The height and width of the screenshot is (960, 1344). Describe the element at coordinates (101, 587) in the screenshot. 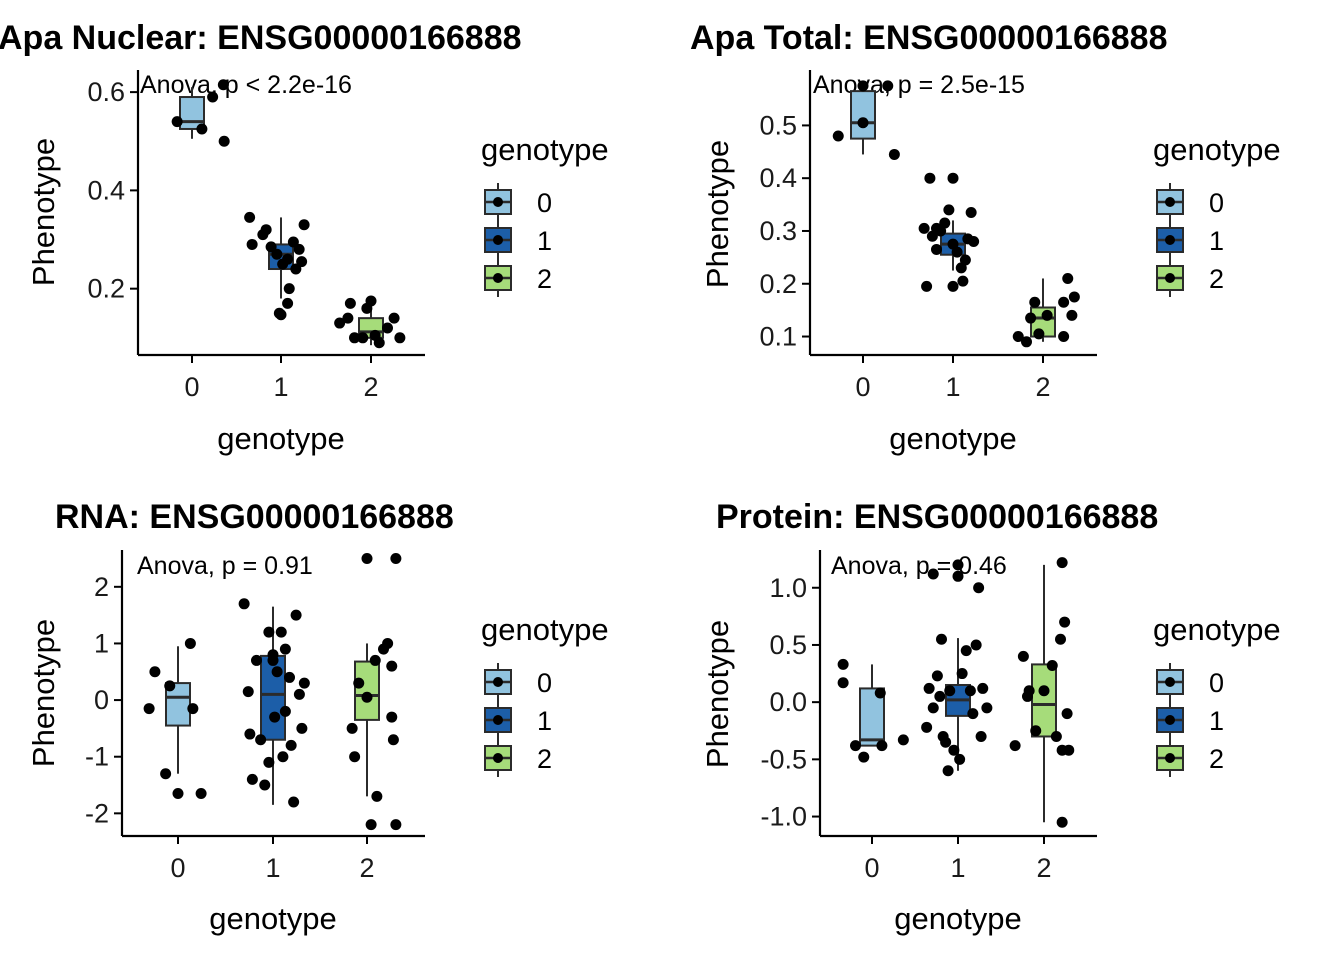

I see `y-tick-label: 2` at that location.